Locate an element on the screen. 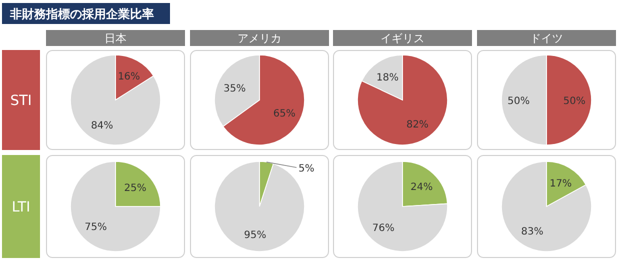  data-label: 84% is located at coordinates (102, 126).